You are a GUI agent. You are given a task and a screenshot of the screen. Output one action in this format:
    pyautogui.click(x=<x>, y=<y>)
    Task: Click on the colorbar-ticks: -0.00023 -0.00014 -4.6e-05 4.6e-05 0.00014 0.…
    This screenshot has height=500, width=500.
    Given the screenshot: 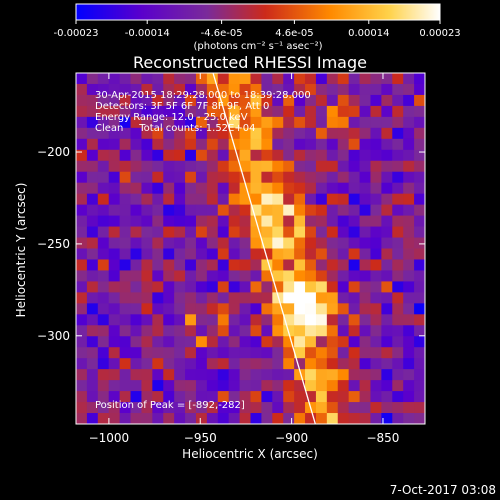 What is the action you would take?
    pyautogui.click(x=257, y=29)
    